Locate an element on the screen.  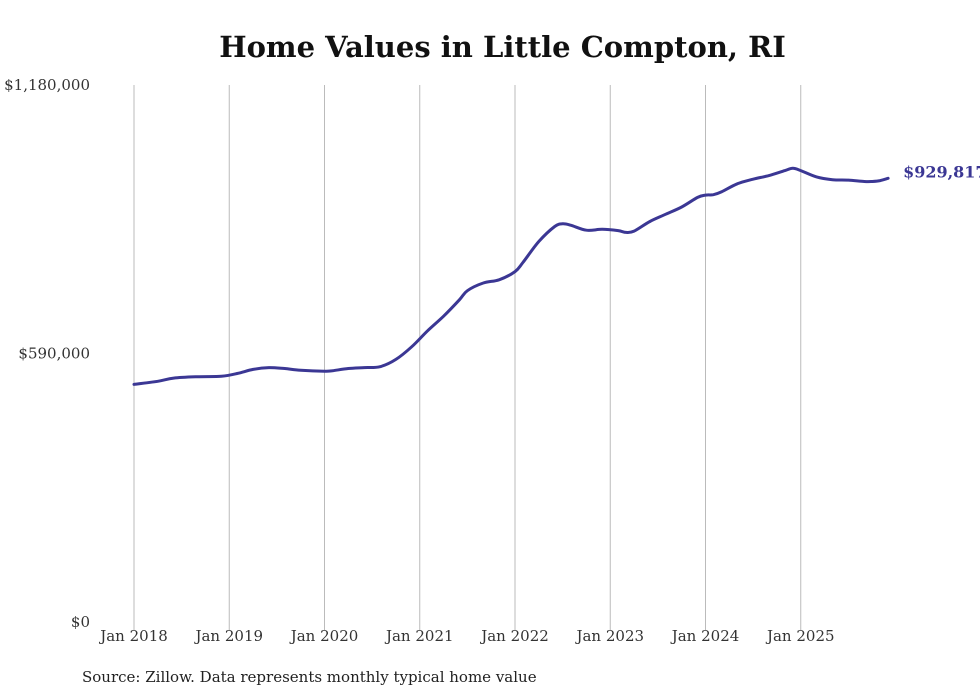
x-tick-label: Jan 2024 is located at coordinates (705, 636).